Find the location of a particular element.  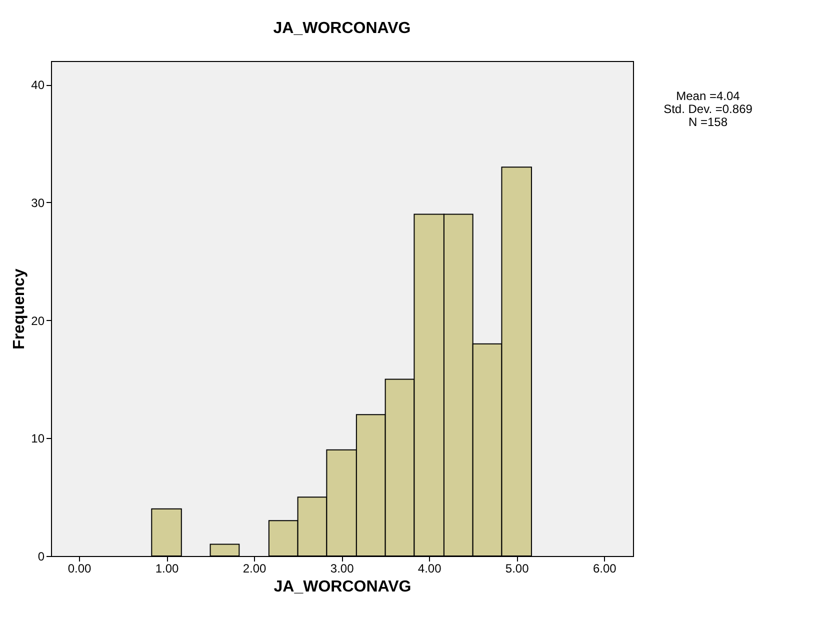

x-tick-label: 6.00 is located at coordinates (604, 569).